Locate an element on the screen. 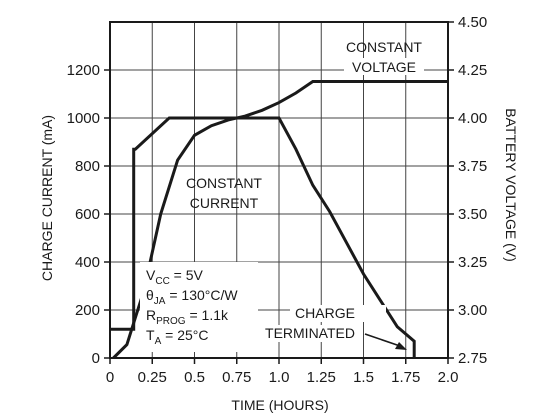 Image resolution: width=560 pixels, height=420 pixels. x-tick-label: 1.75 is located at coordinates (405, 377).